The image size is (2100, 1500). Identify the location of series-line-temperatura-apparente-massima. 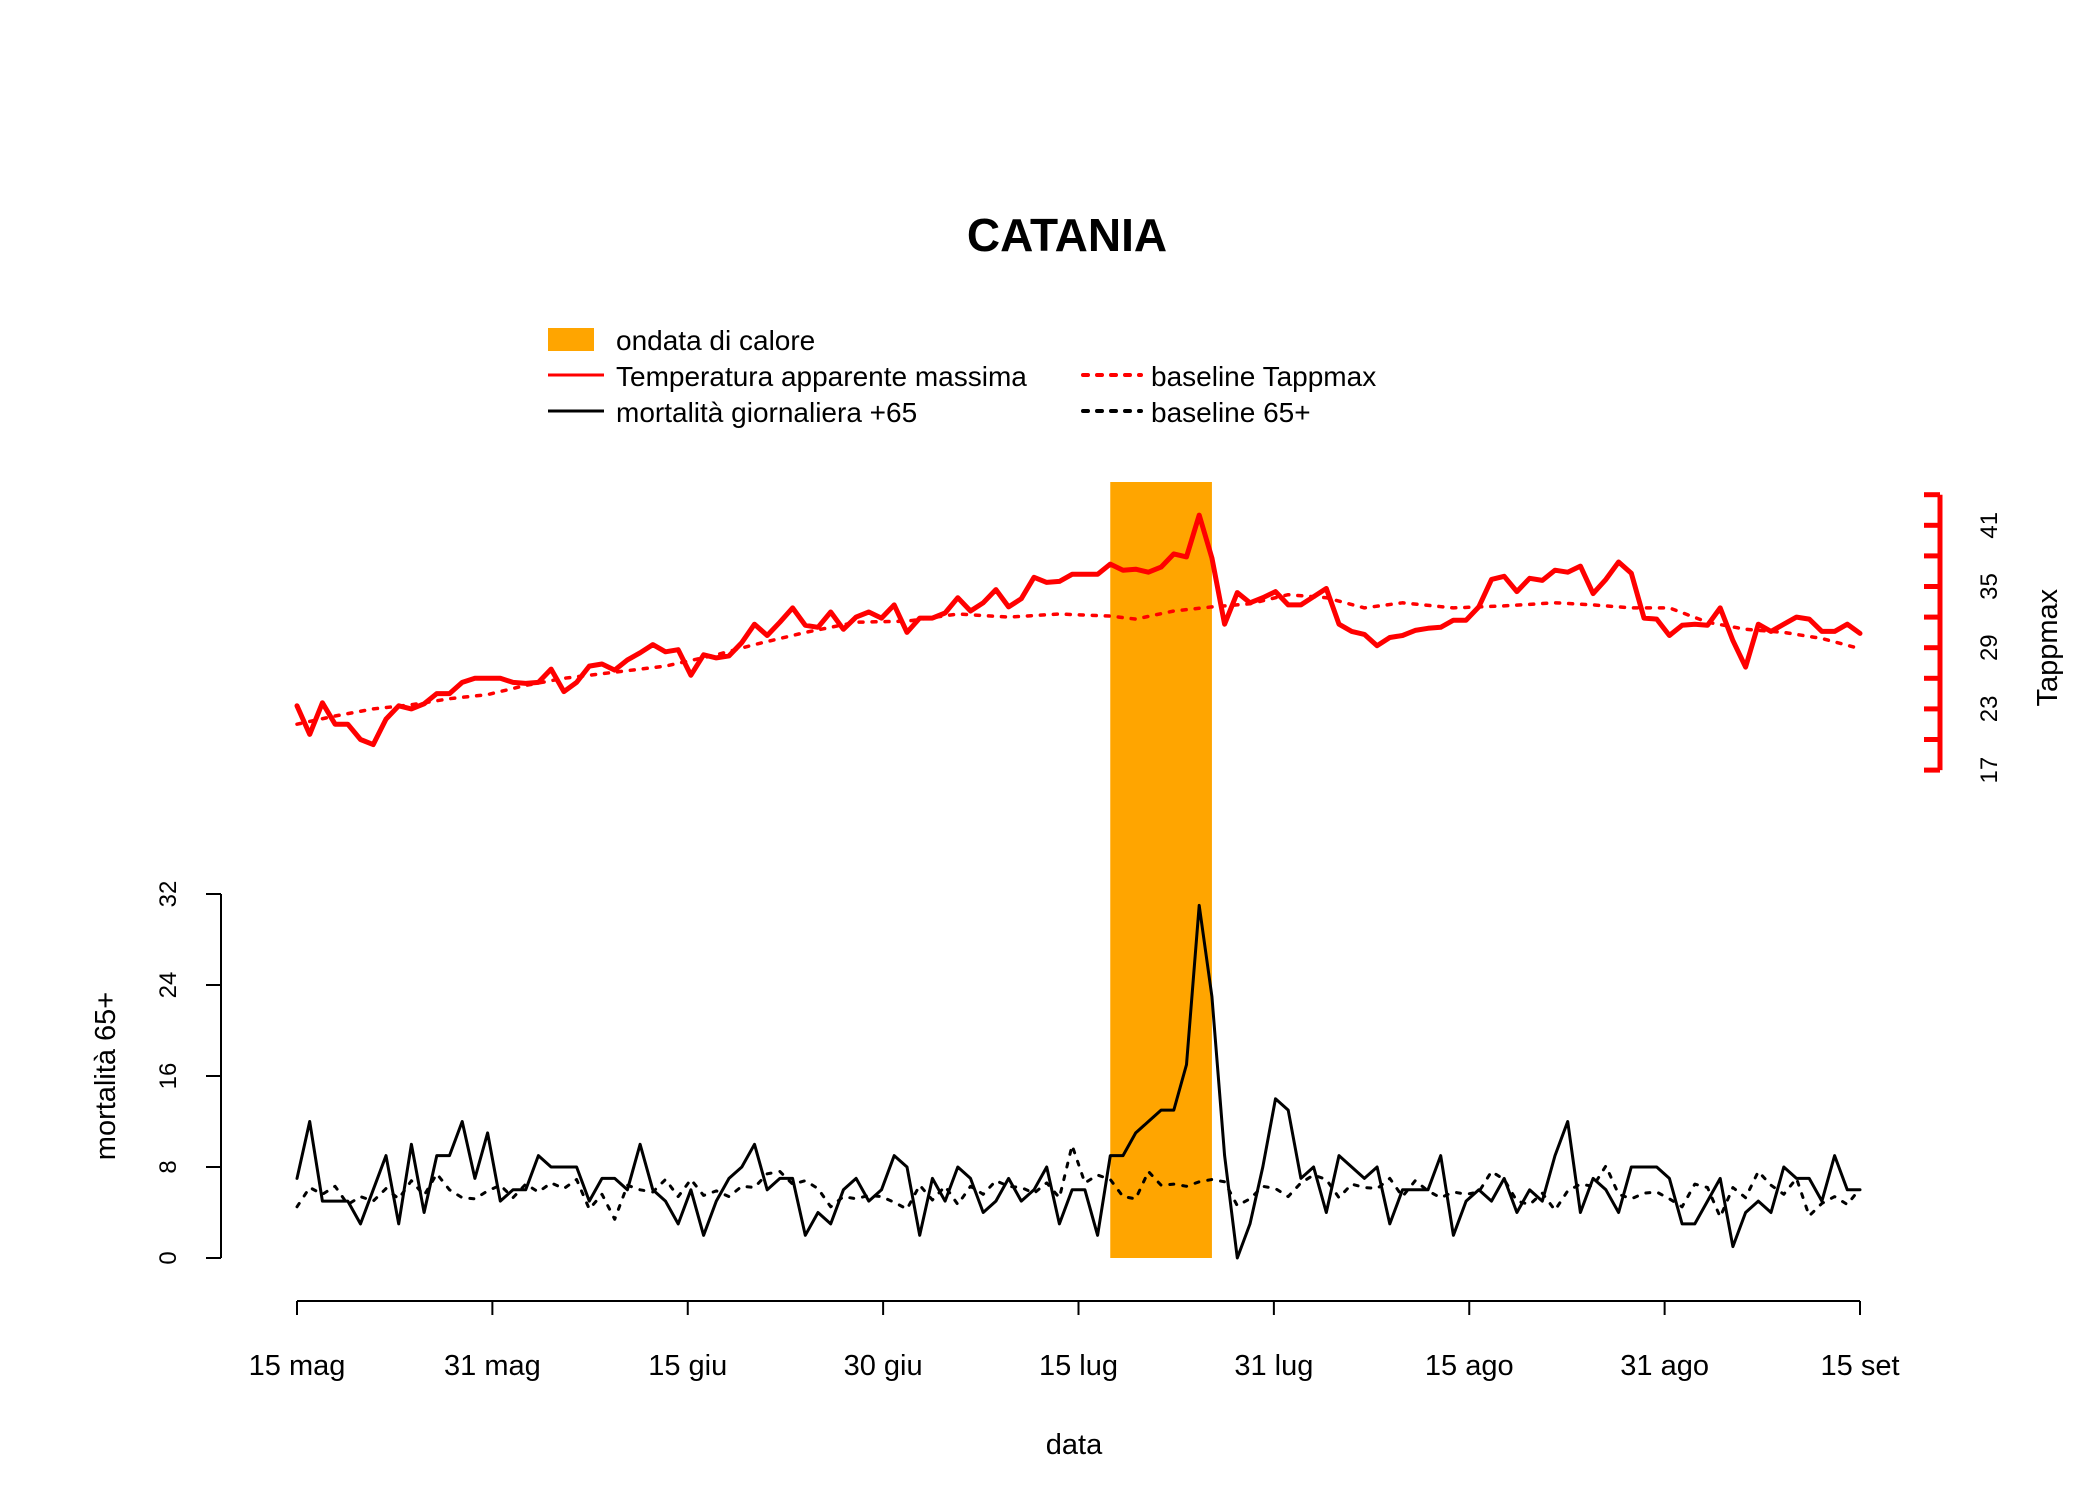
(1078, 630).